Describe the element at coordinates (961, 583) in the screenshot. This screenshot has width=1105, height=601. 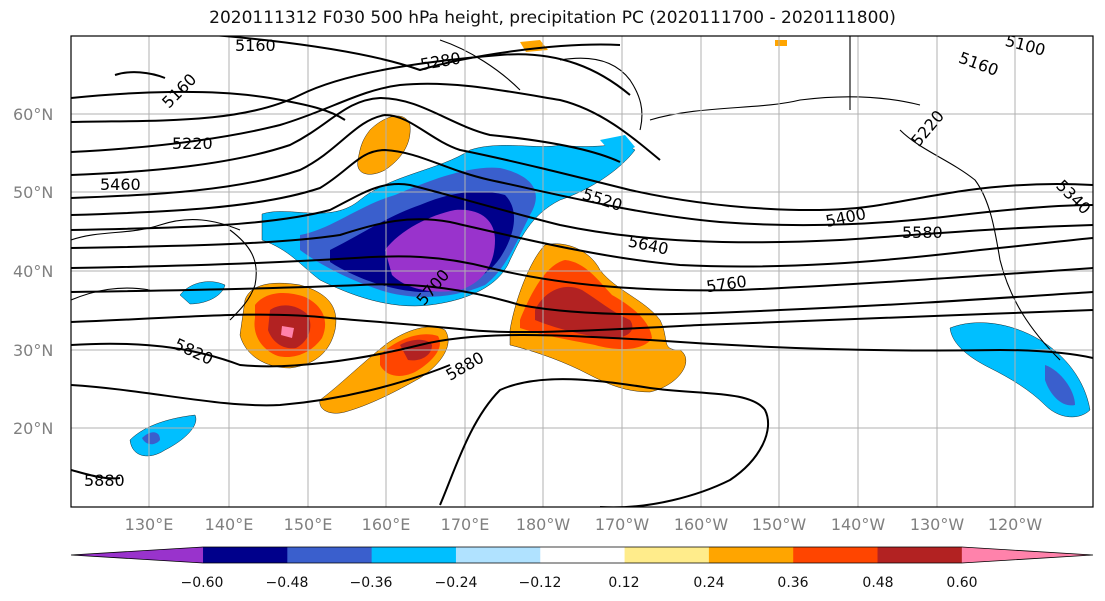
I see `colorbar-tick-label: 0.60` at that location.